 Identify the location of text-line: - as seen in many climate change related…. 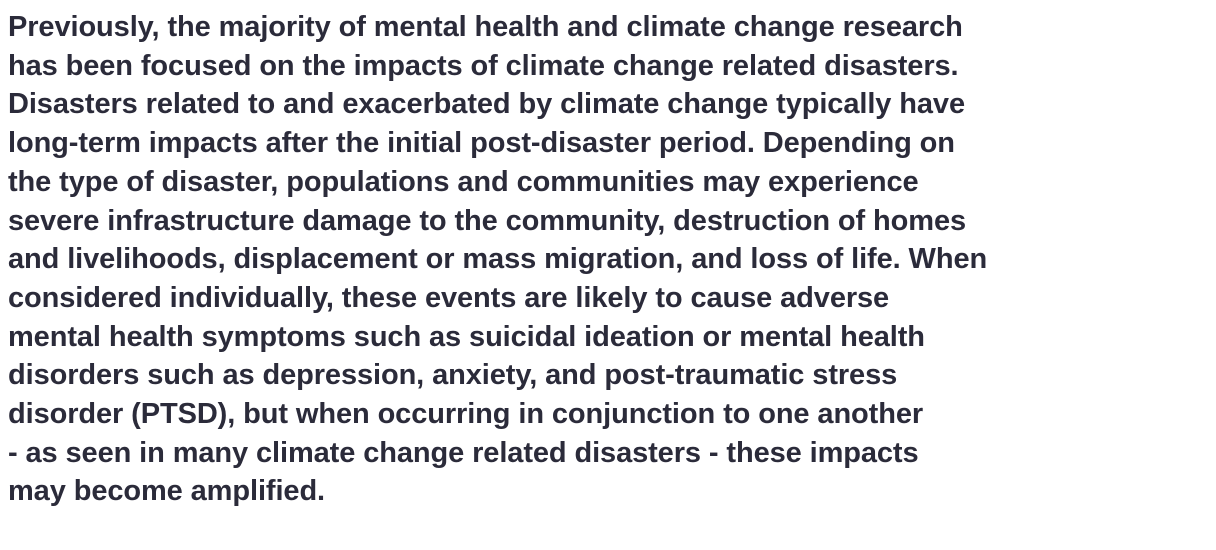
(463, 452).